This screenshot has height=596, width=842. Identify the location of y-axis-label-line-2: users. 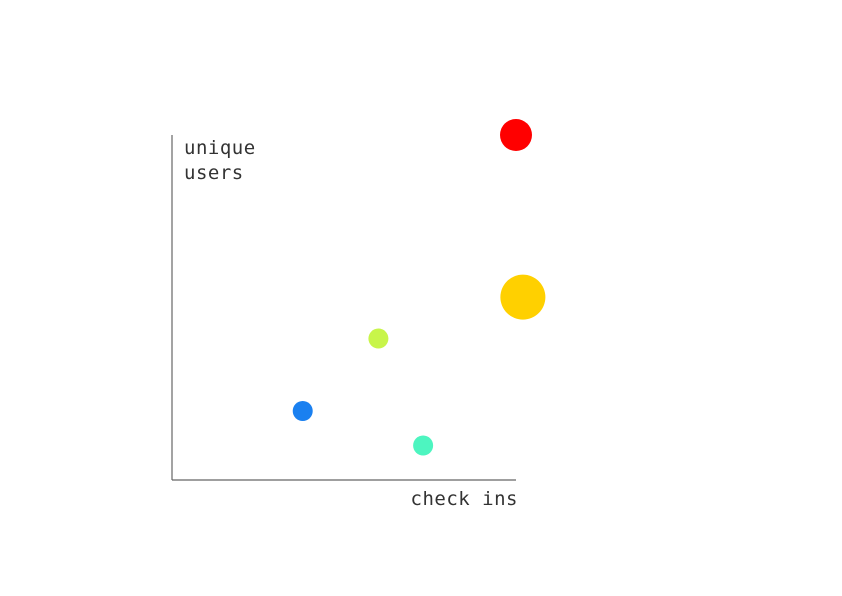
(214, 173).